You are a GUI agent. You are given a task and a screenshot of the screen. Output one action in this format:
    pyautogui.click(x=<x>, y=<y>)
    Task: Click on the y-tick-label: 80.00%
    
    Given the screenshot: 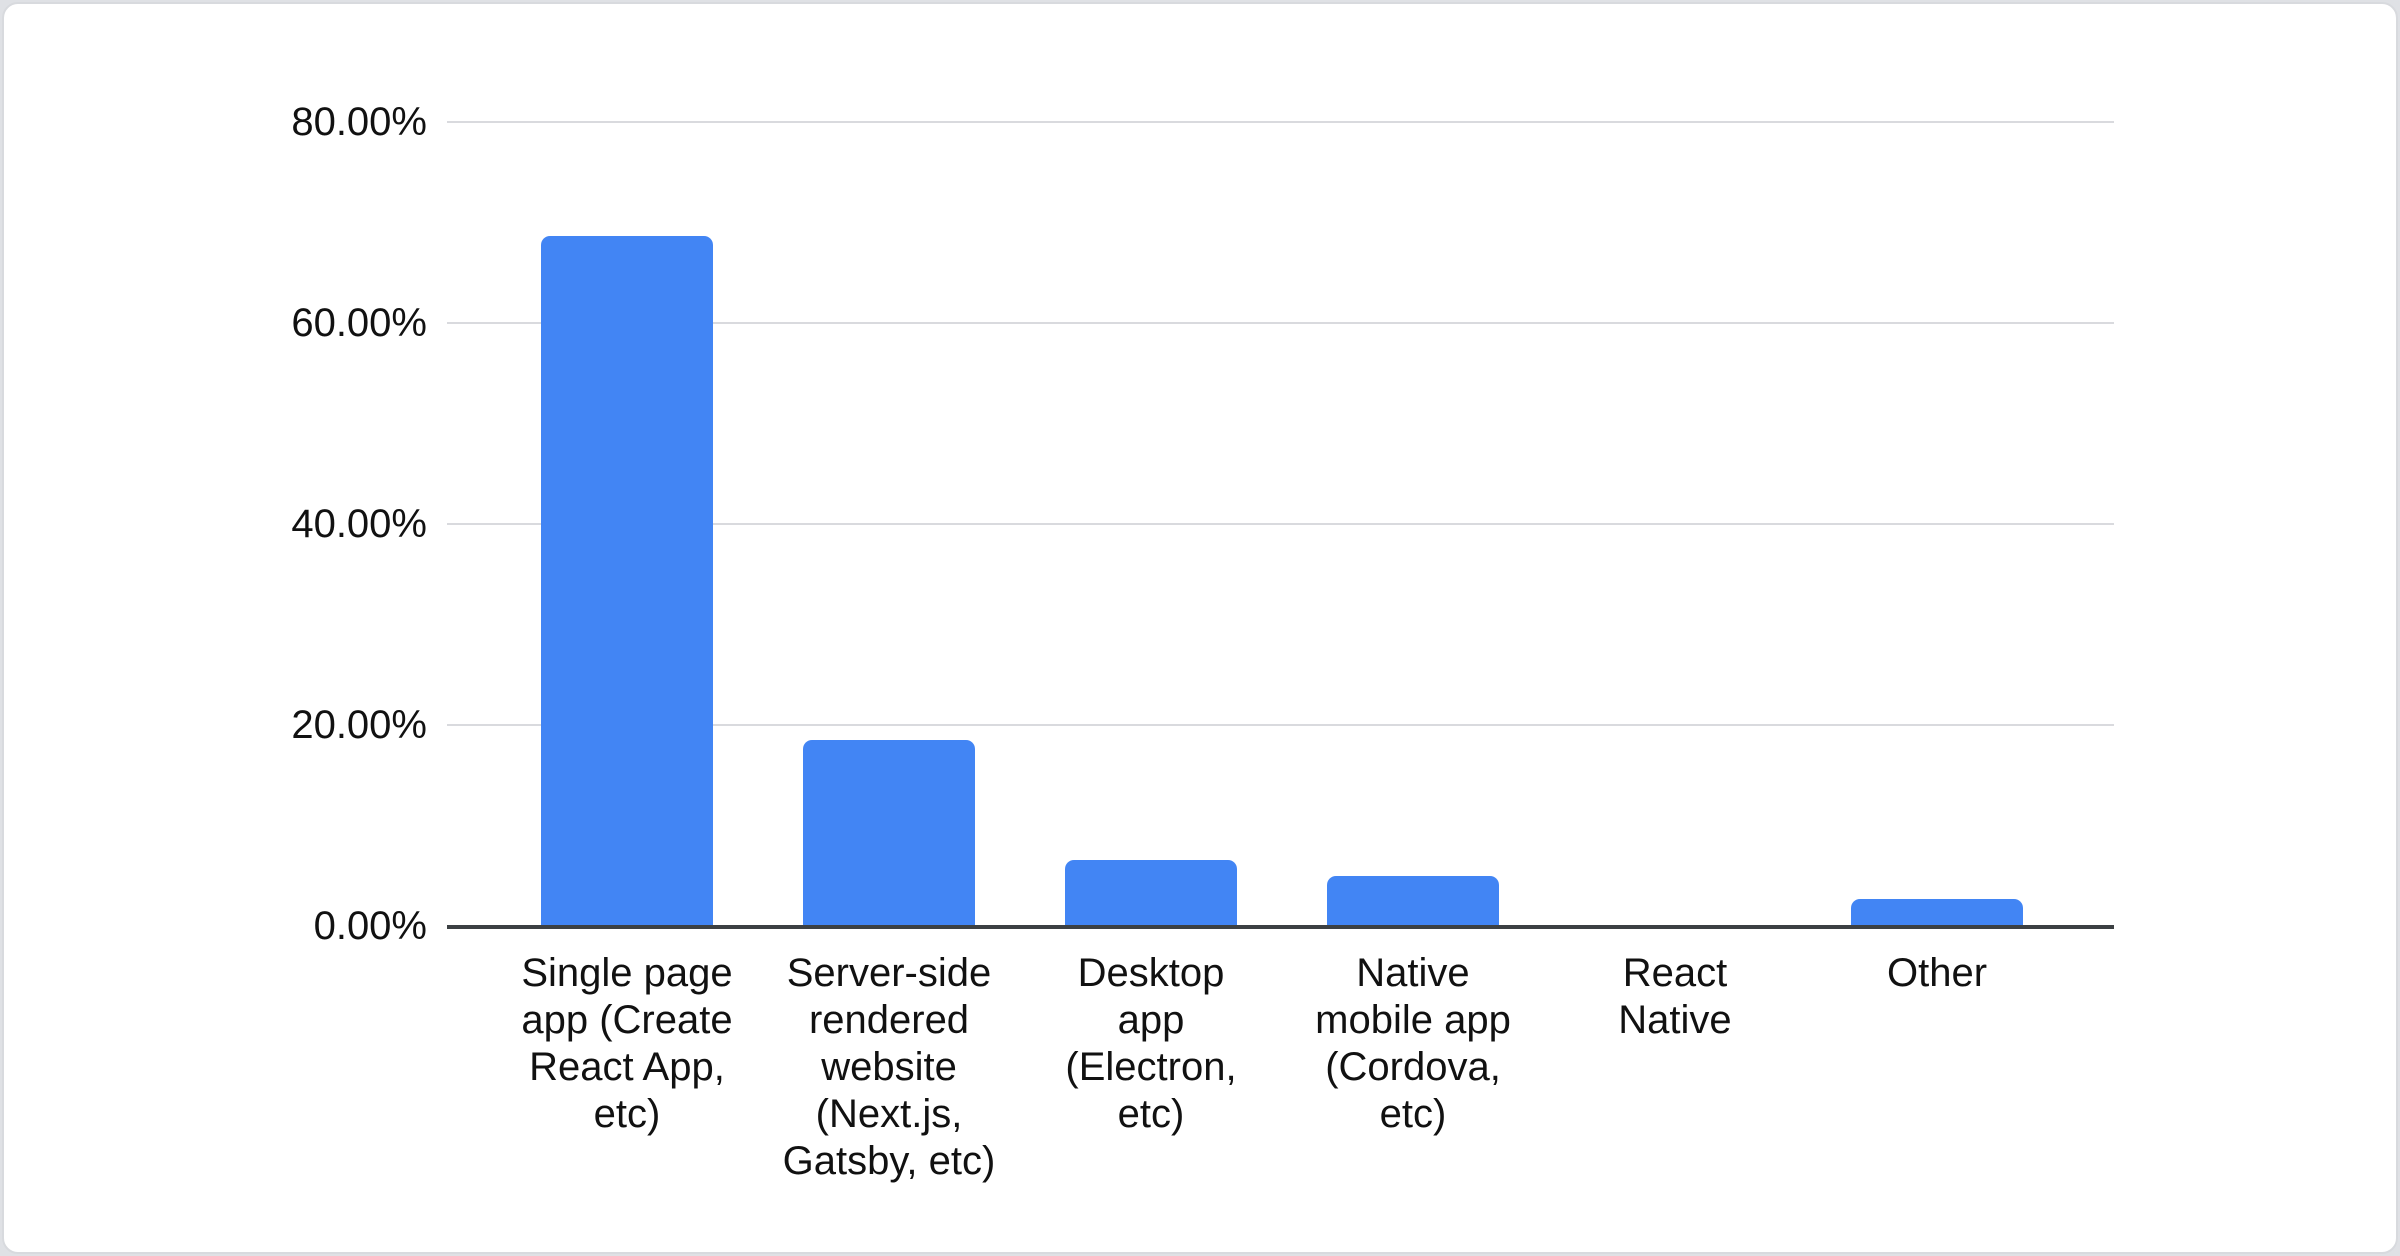 What is the action you would take?
    pyautogui.click(x=359, y=122)
    